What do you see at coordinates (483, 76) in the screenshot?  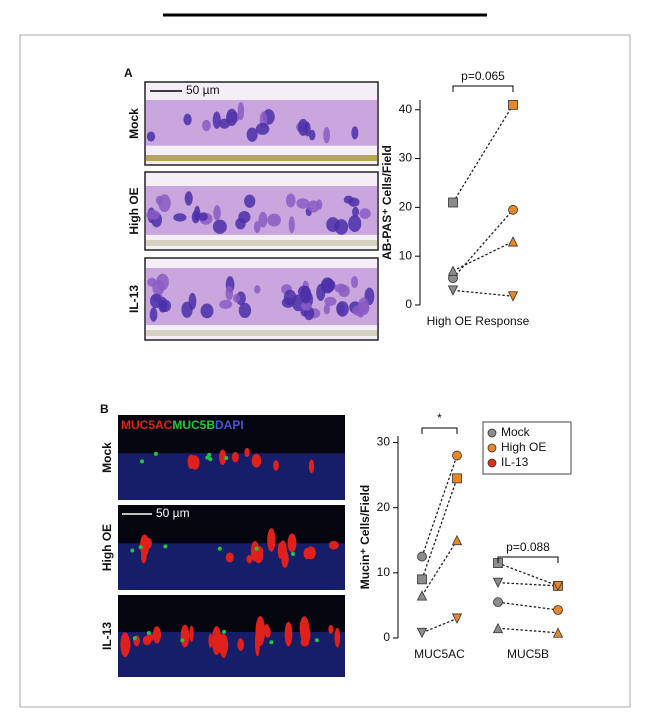 I see `significance-label: p=0.065` at bounding box center [483, 76].